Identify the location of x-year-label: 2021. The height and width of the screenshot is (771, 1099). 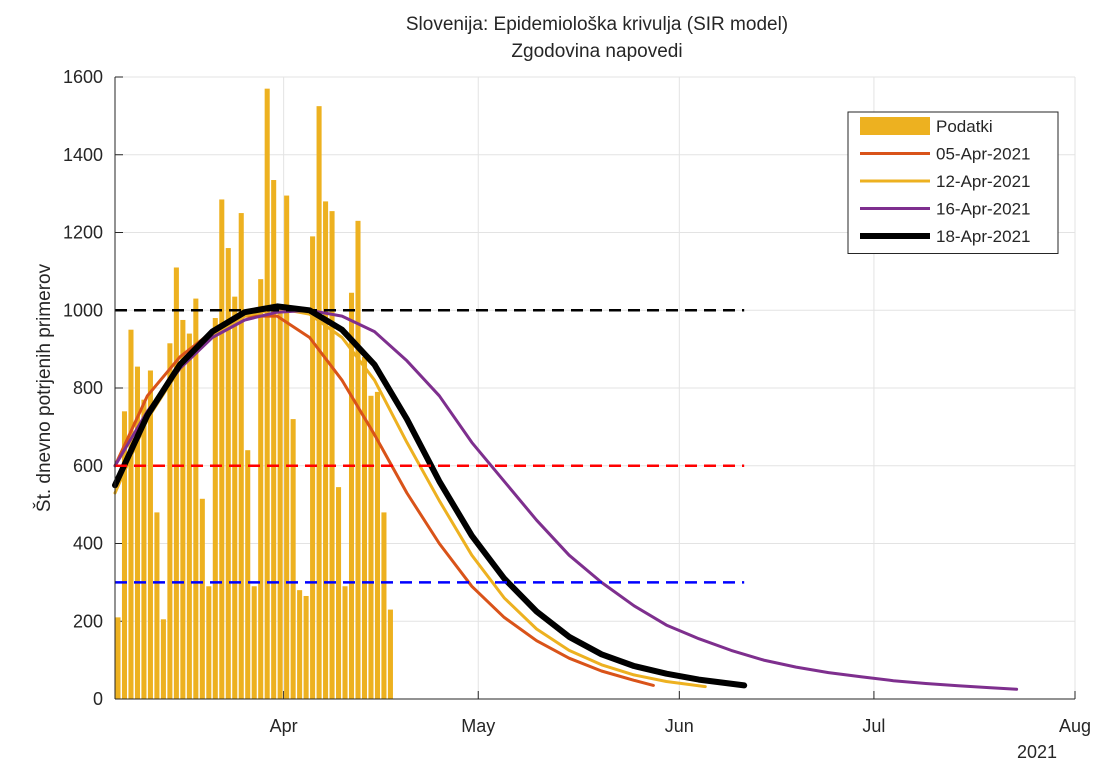
(1037, 752).